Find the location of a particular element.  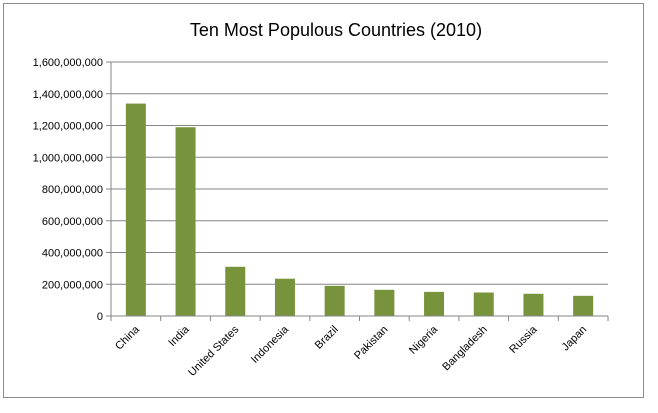

x-tick-label: Brazil is located at coordinates (327, 338).